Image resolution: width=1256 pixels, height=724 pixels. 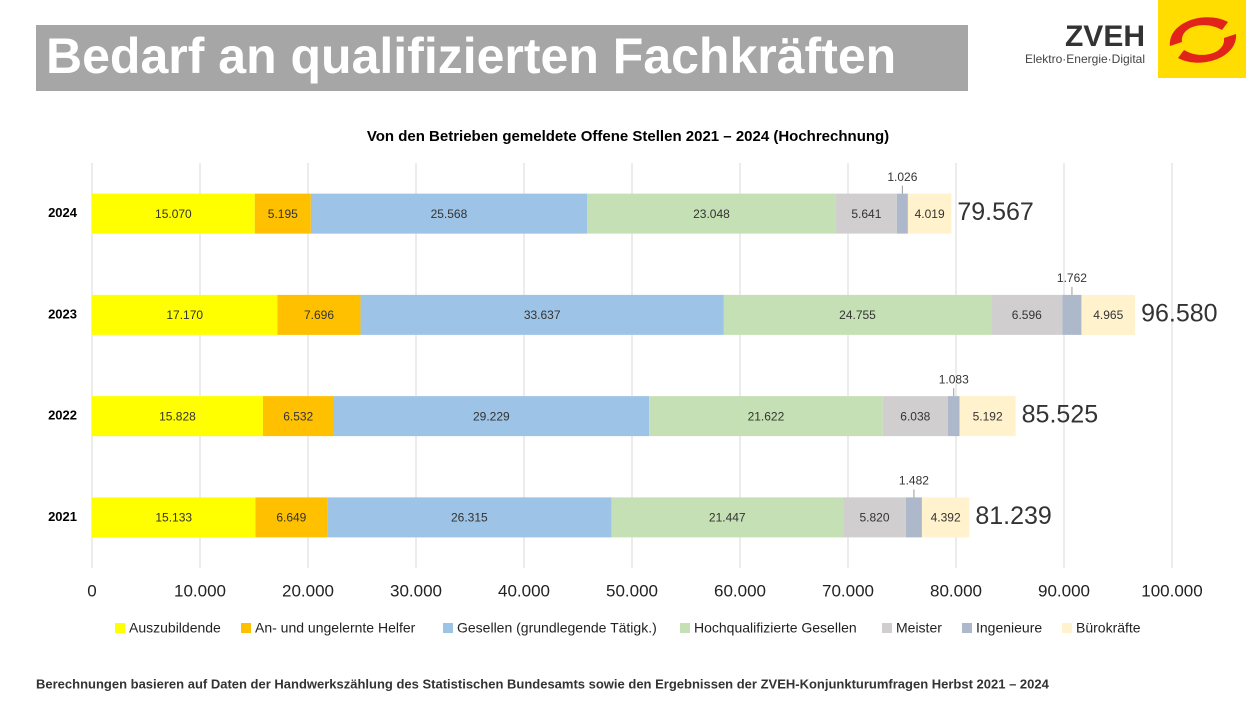 What do you see at coordinates (62, 516) in the screenshot?
I see `y-tick-label: 2021` at bounding box center [62, 516].